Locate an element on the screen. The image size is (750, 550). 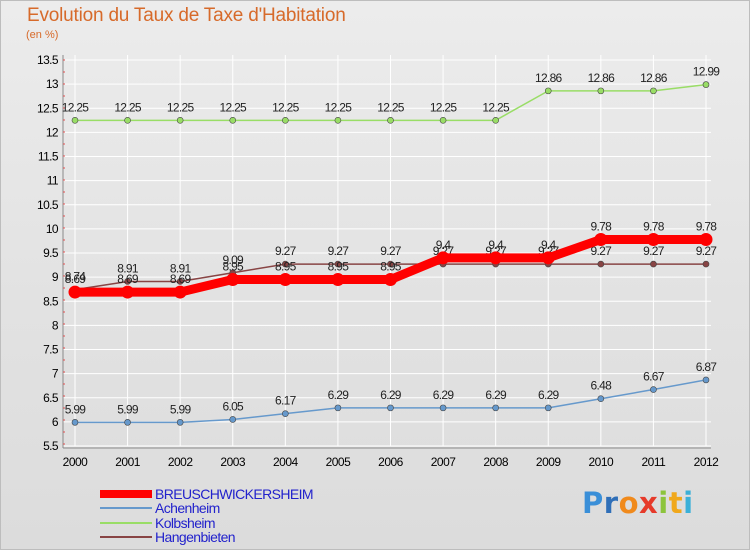
x-tick-label: 2000 is located at coordinates (76, 462).